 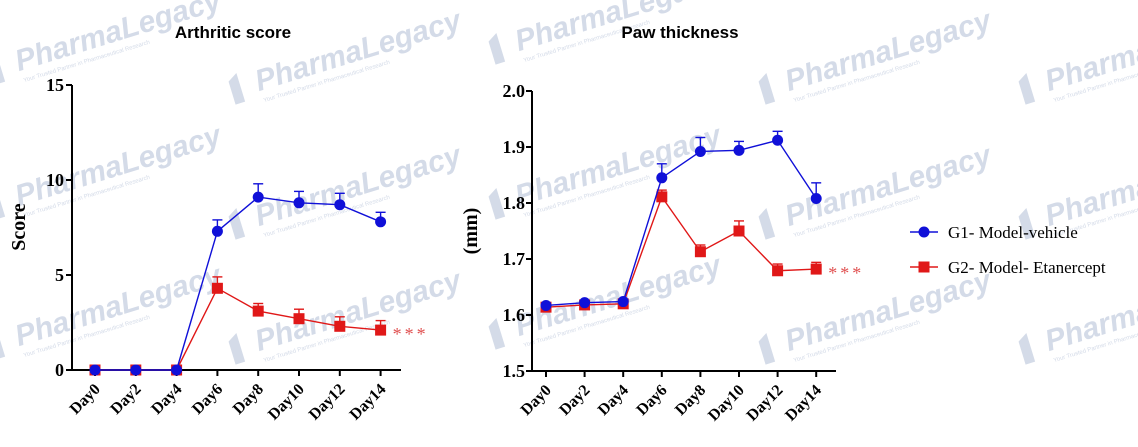 What do you see at coordinates (514, 371) in the screenshot?
I see `y-tick-label: 1.5` at bounding box center [514, 371].